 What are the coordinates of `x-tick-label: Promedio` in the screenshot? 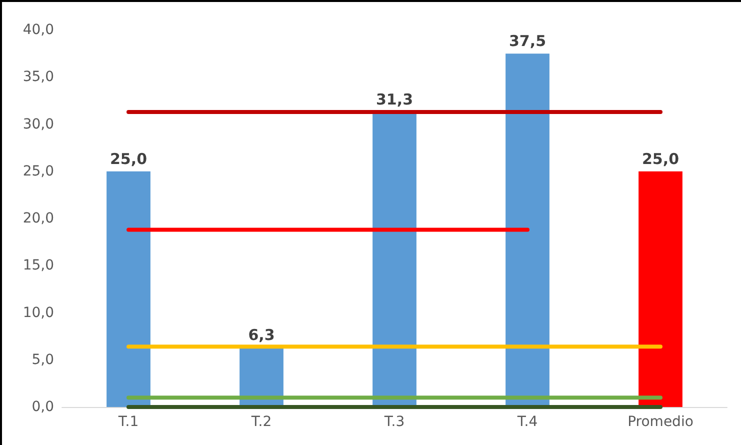 It's located at (661, 422).